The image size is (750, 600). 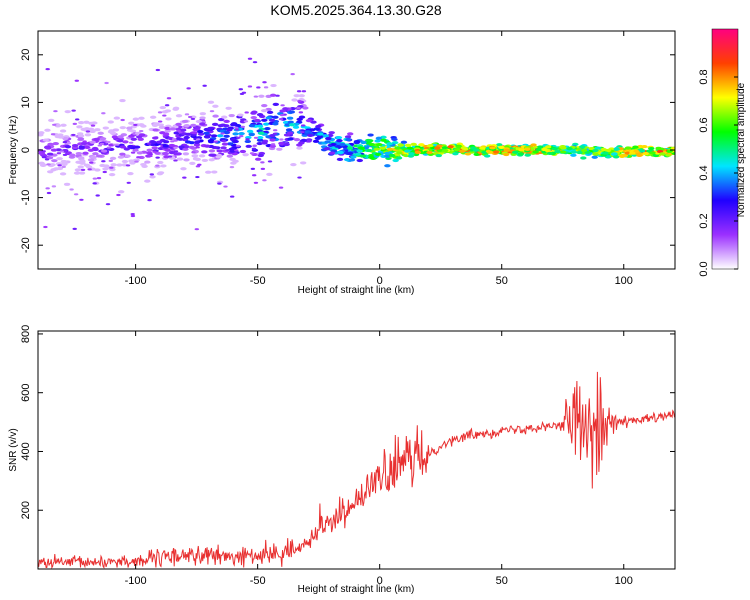 What do you see at coordinates (704, 220) in the screenshot?
I see `colorbar-tick-label: 0.2` at bounding box center [704, 220].